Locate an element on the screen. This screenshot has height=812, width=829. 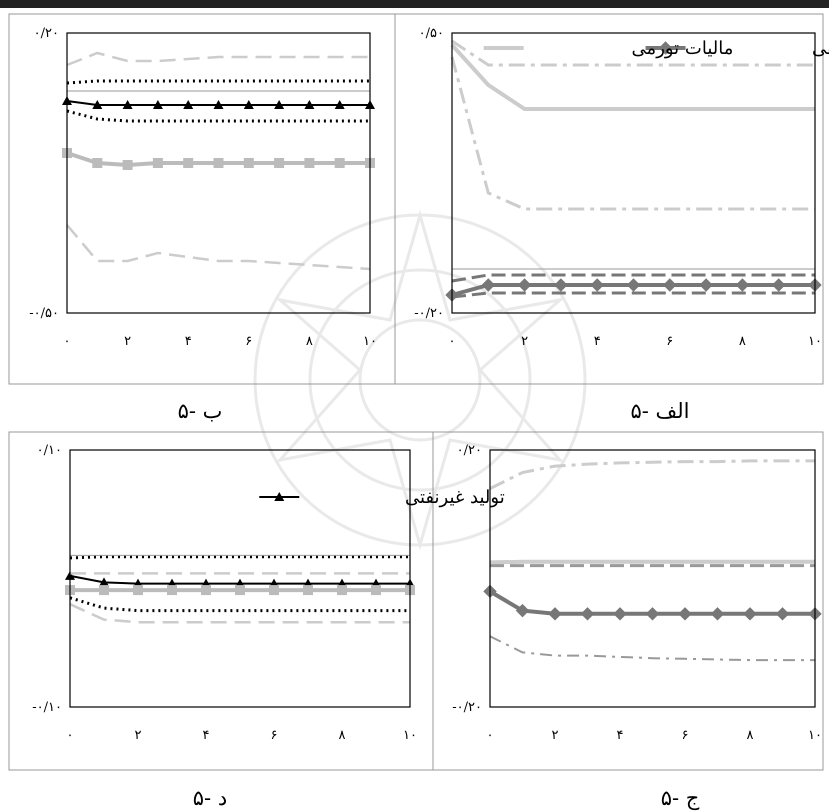
legend-marker-interest is located at coordinates (665, 48).